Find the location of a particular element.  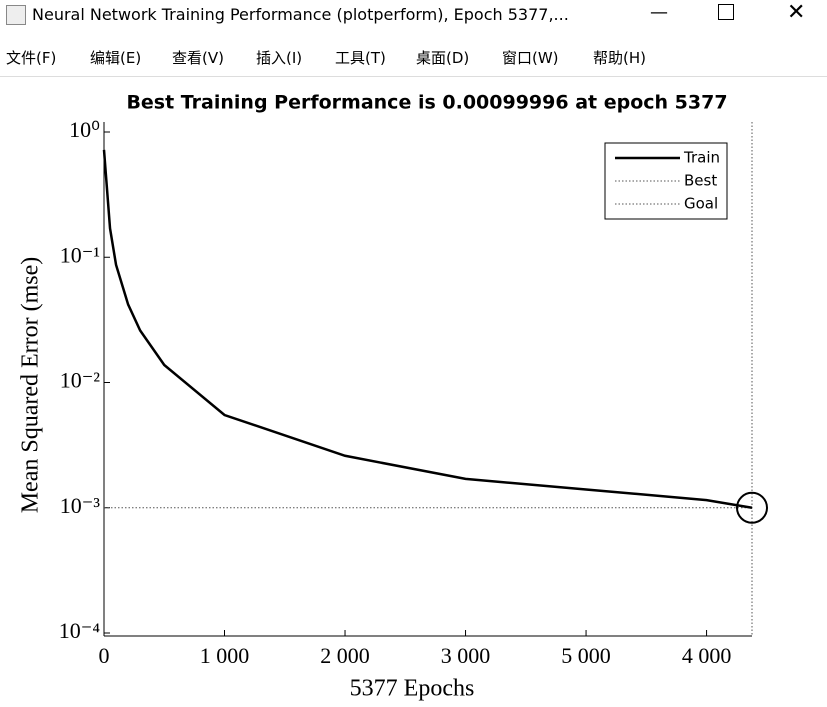

x-tick-label: 5 000 is located at coordinates (586, 655).